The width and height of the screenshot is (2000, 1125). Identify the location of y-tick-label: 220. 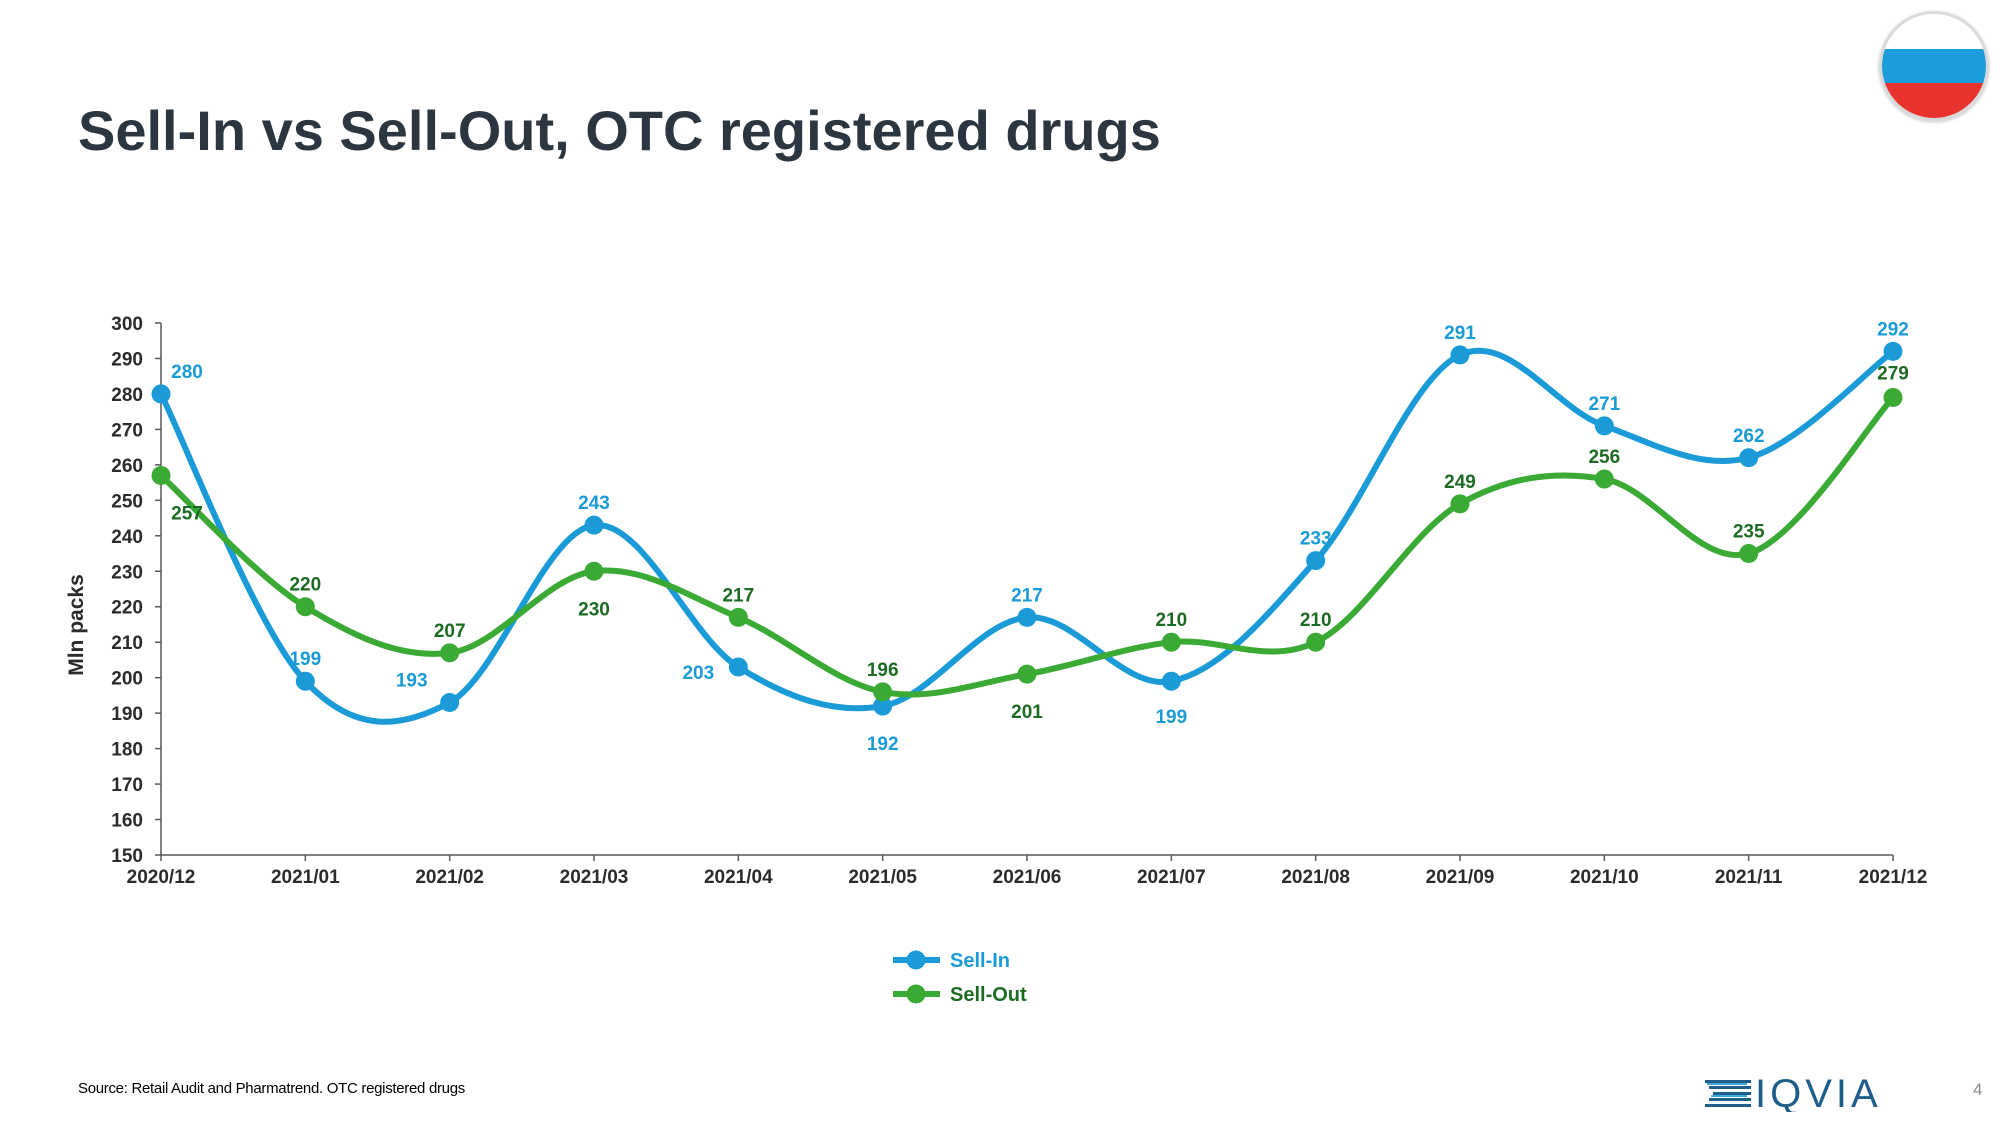
(127, 608).